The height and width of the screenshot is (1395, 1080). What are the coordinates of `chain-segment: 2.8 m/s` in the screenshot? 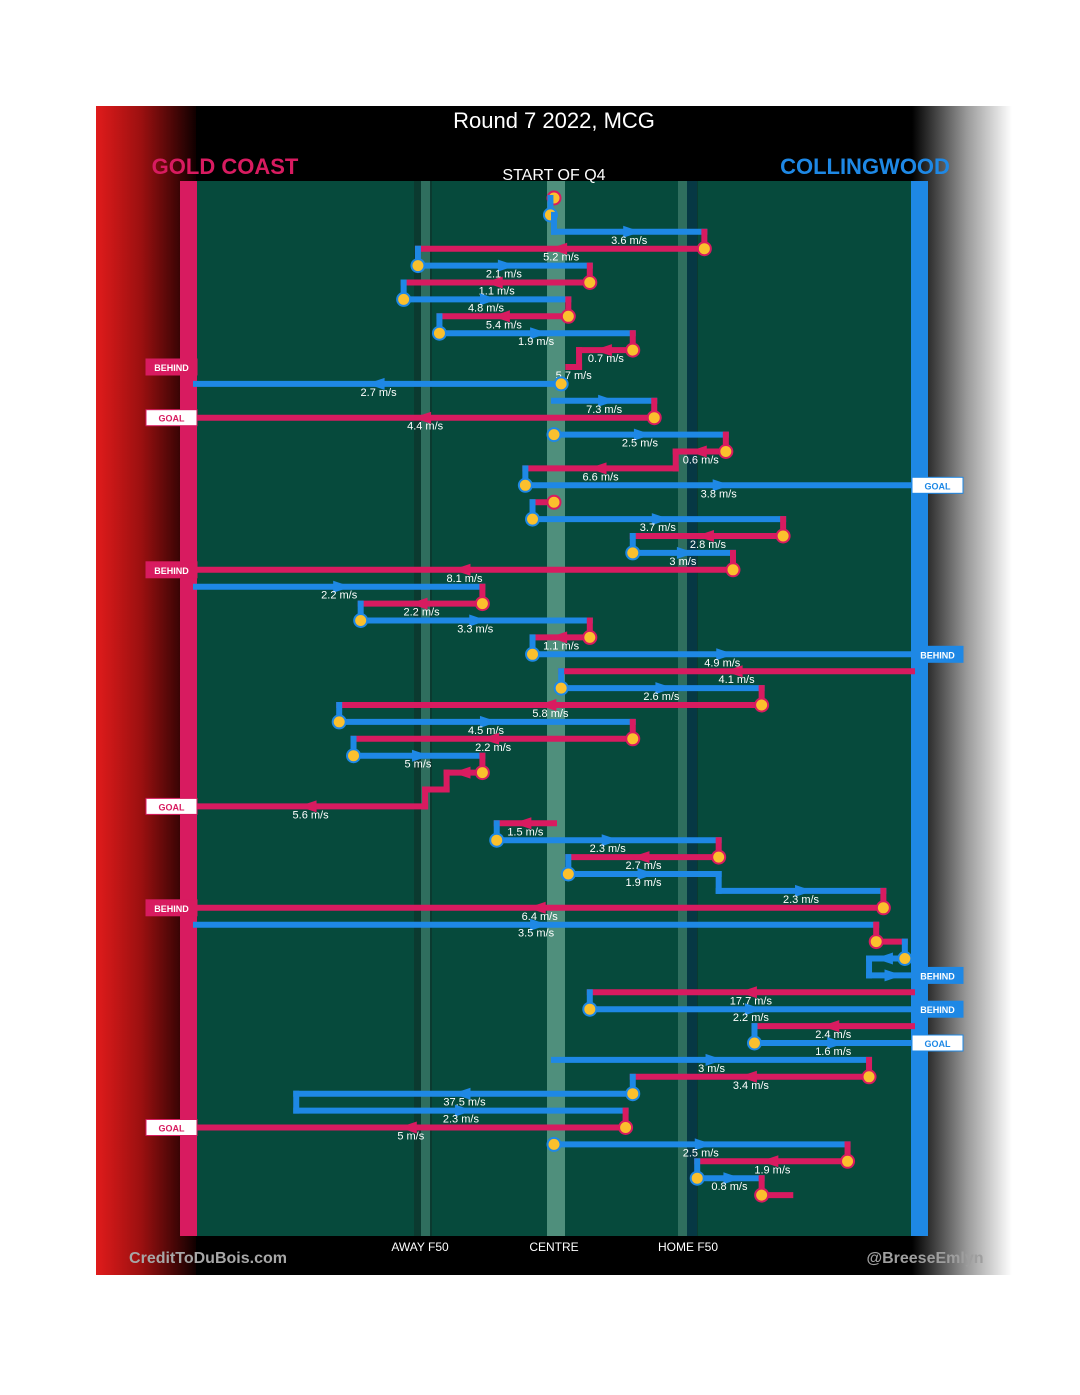 It's located at (710, 533).